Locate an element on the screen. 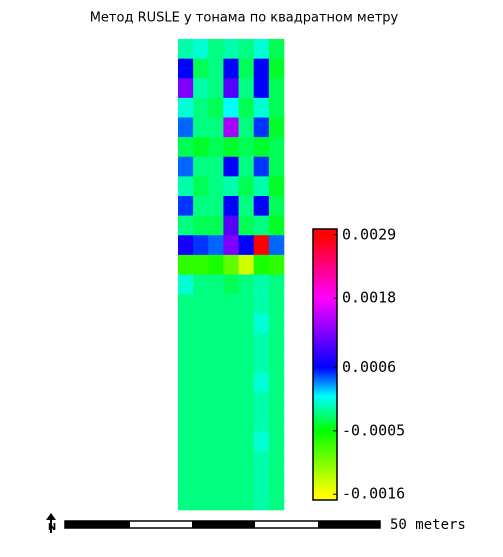  colorbar-fill is located at coordinates (325, 364).